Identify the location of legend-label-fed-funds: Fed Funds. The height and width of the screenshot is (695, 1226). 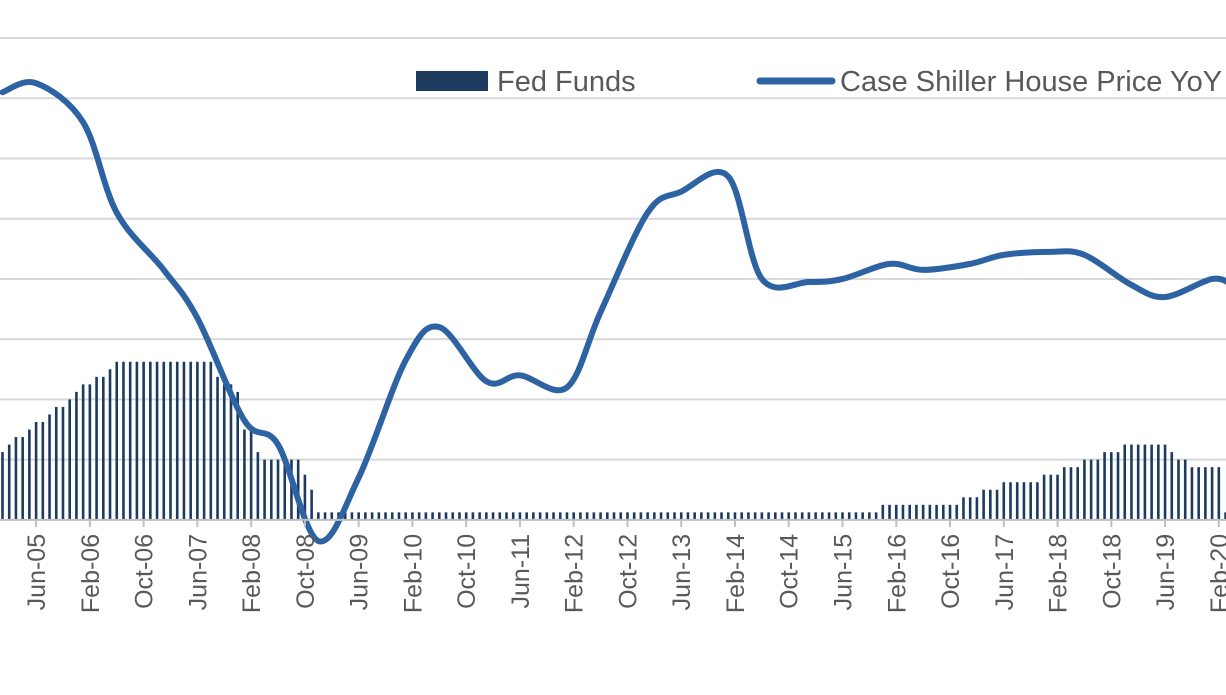
(566, 82).